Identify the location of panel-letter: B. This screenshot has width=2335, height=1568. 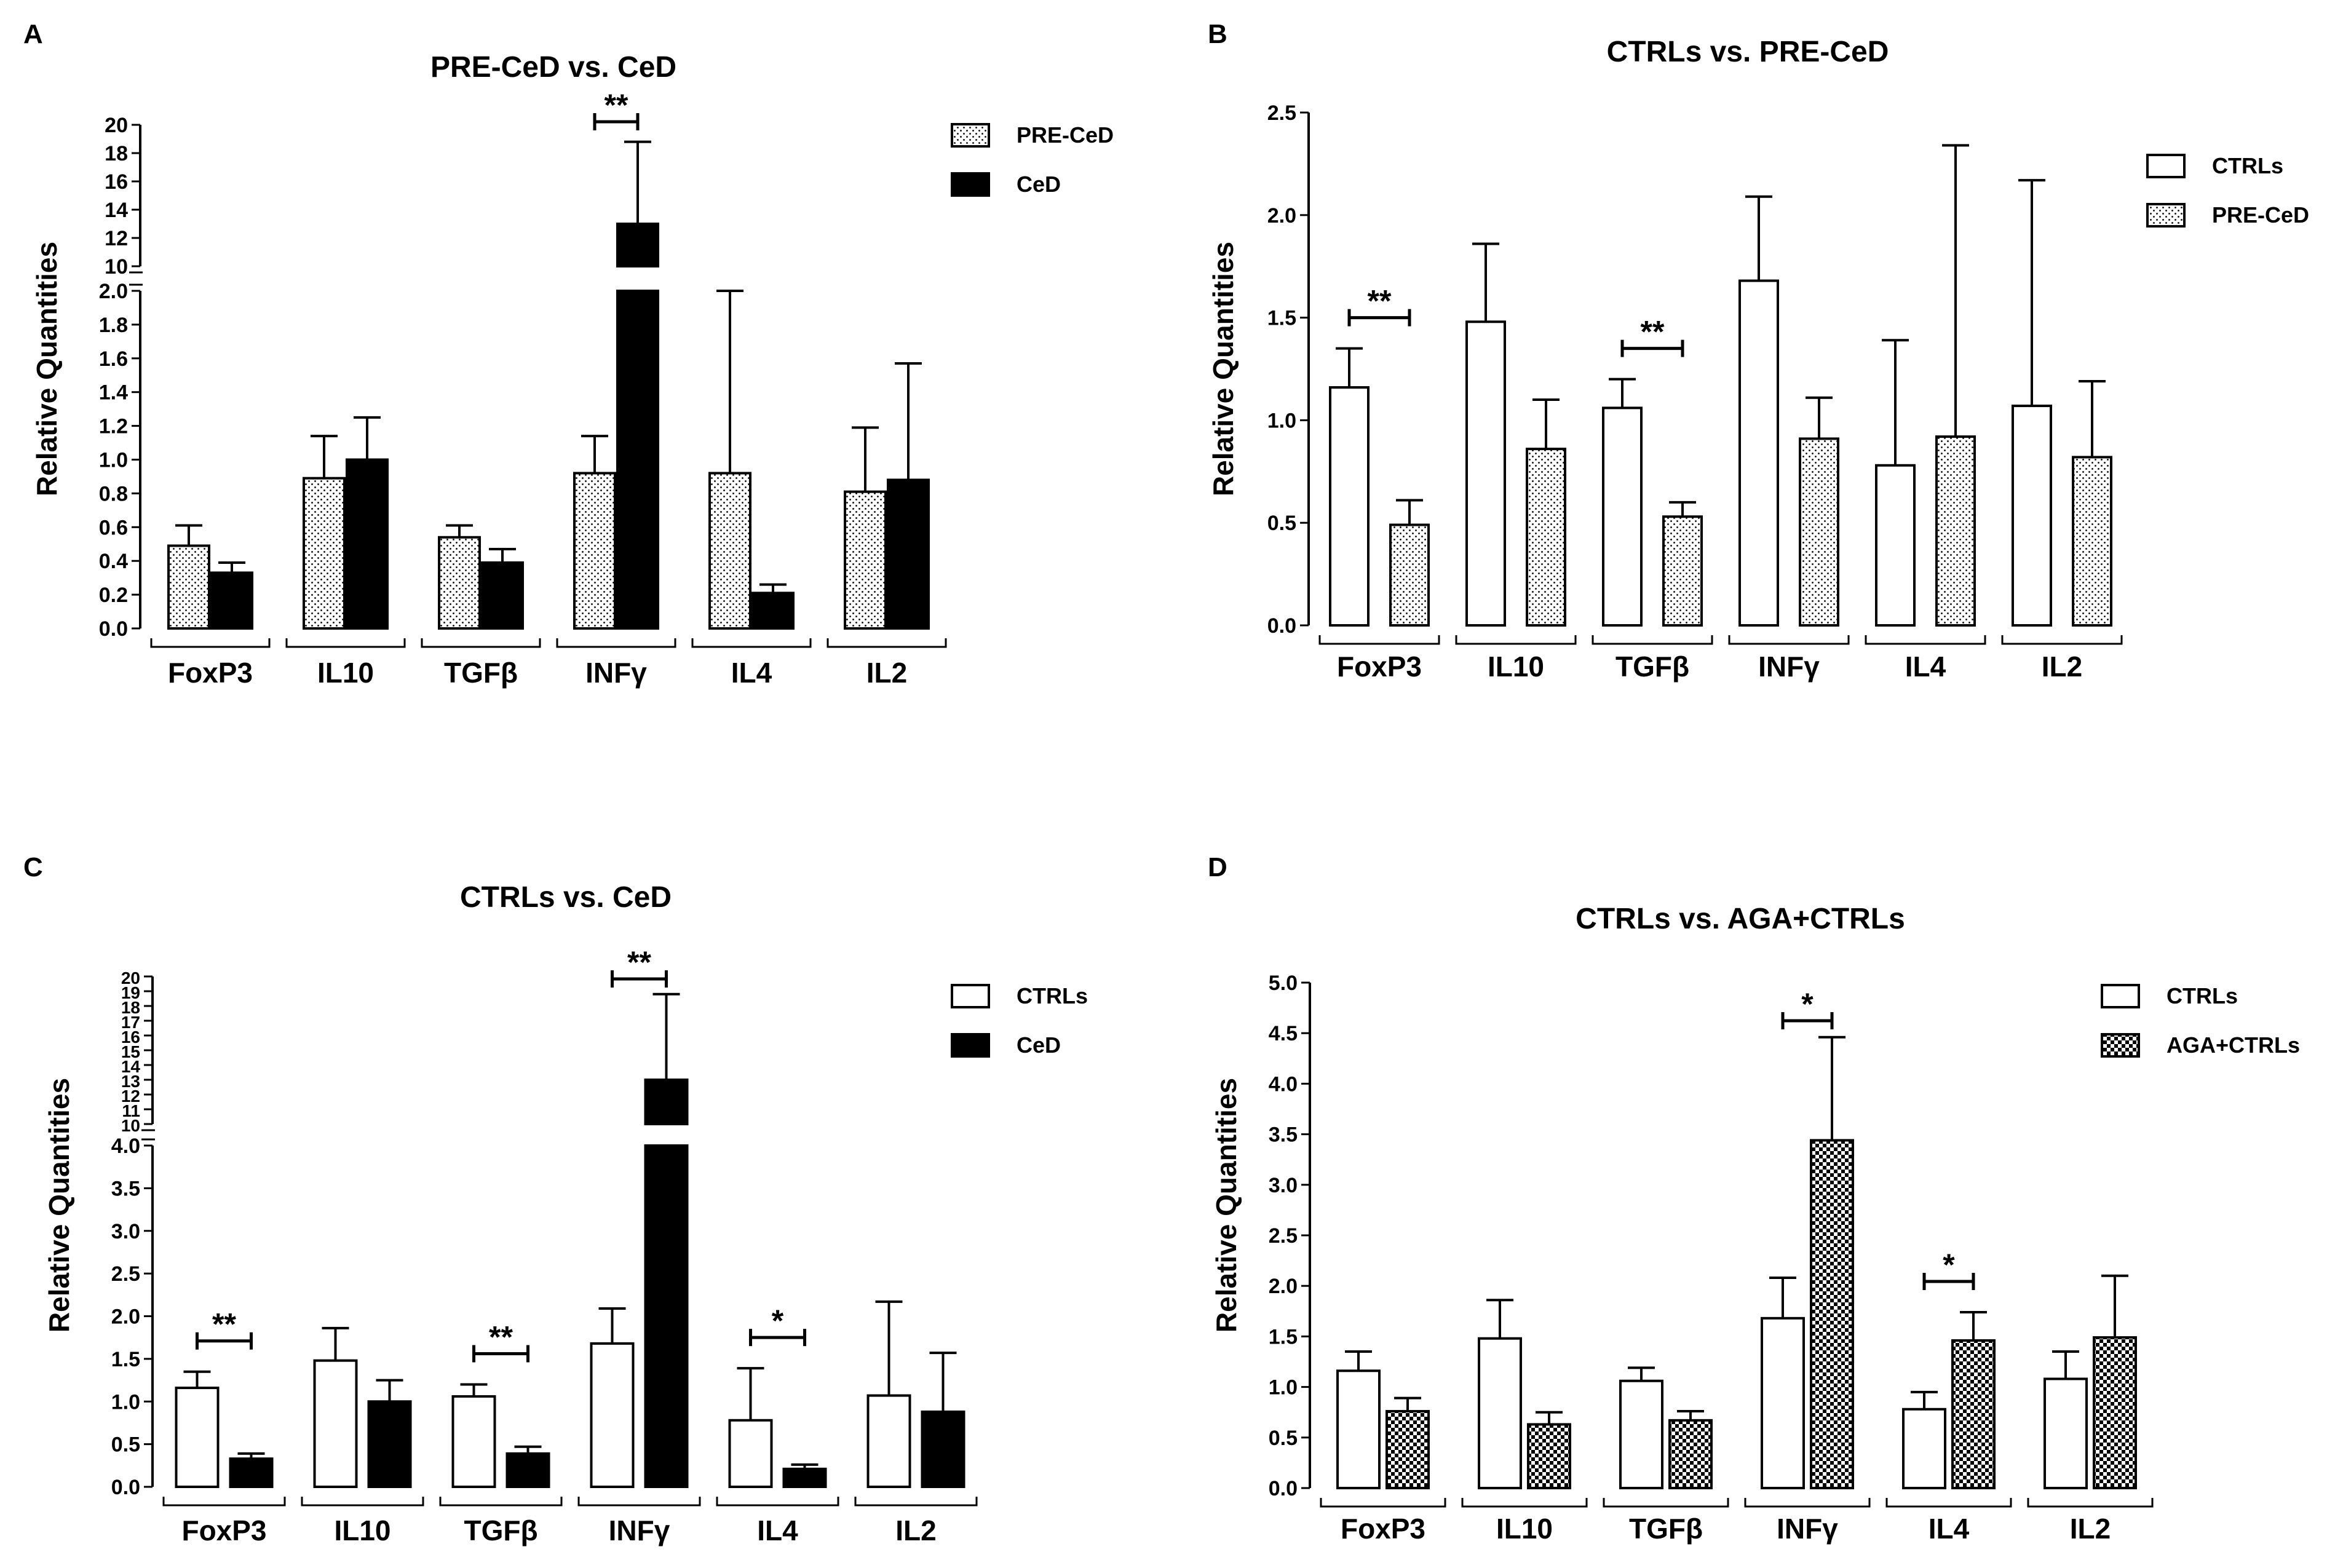
(1217, 34).